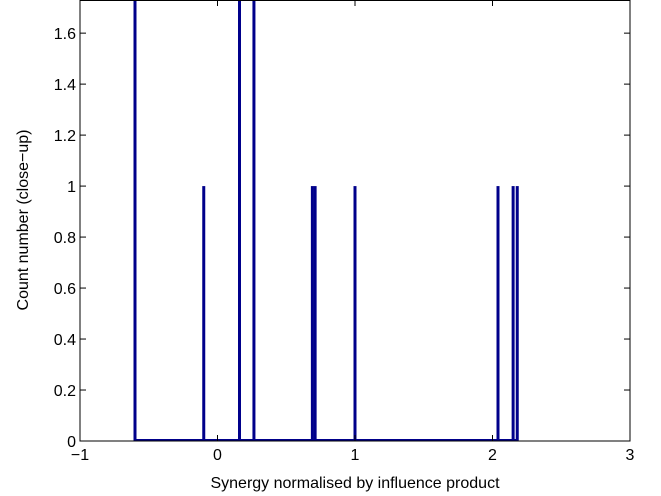 Image resolution: width=661 pixels, height=496 pixels. What do you see at coordinates (65, 289) in the screenshot?
I see `y-tick-label: 0.6` at bounding box center [65, 289].